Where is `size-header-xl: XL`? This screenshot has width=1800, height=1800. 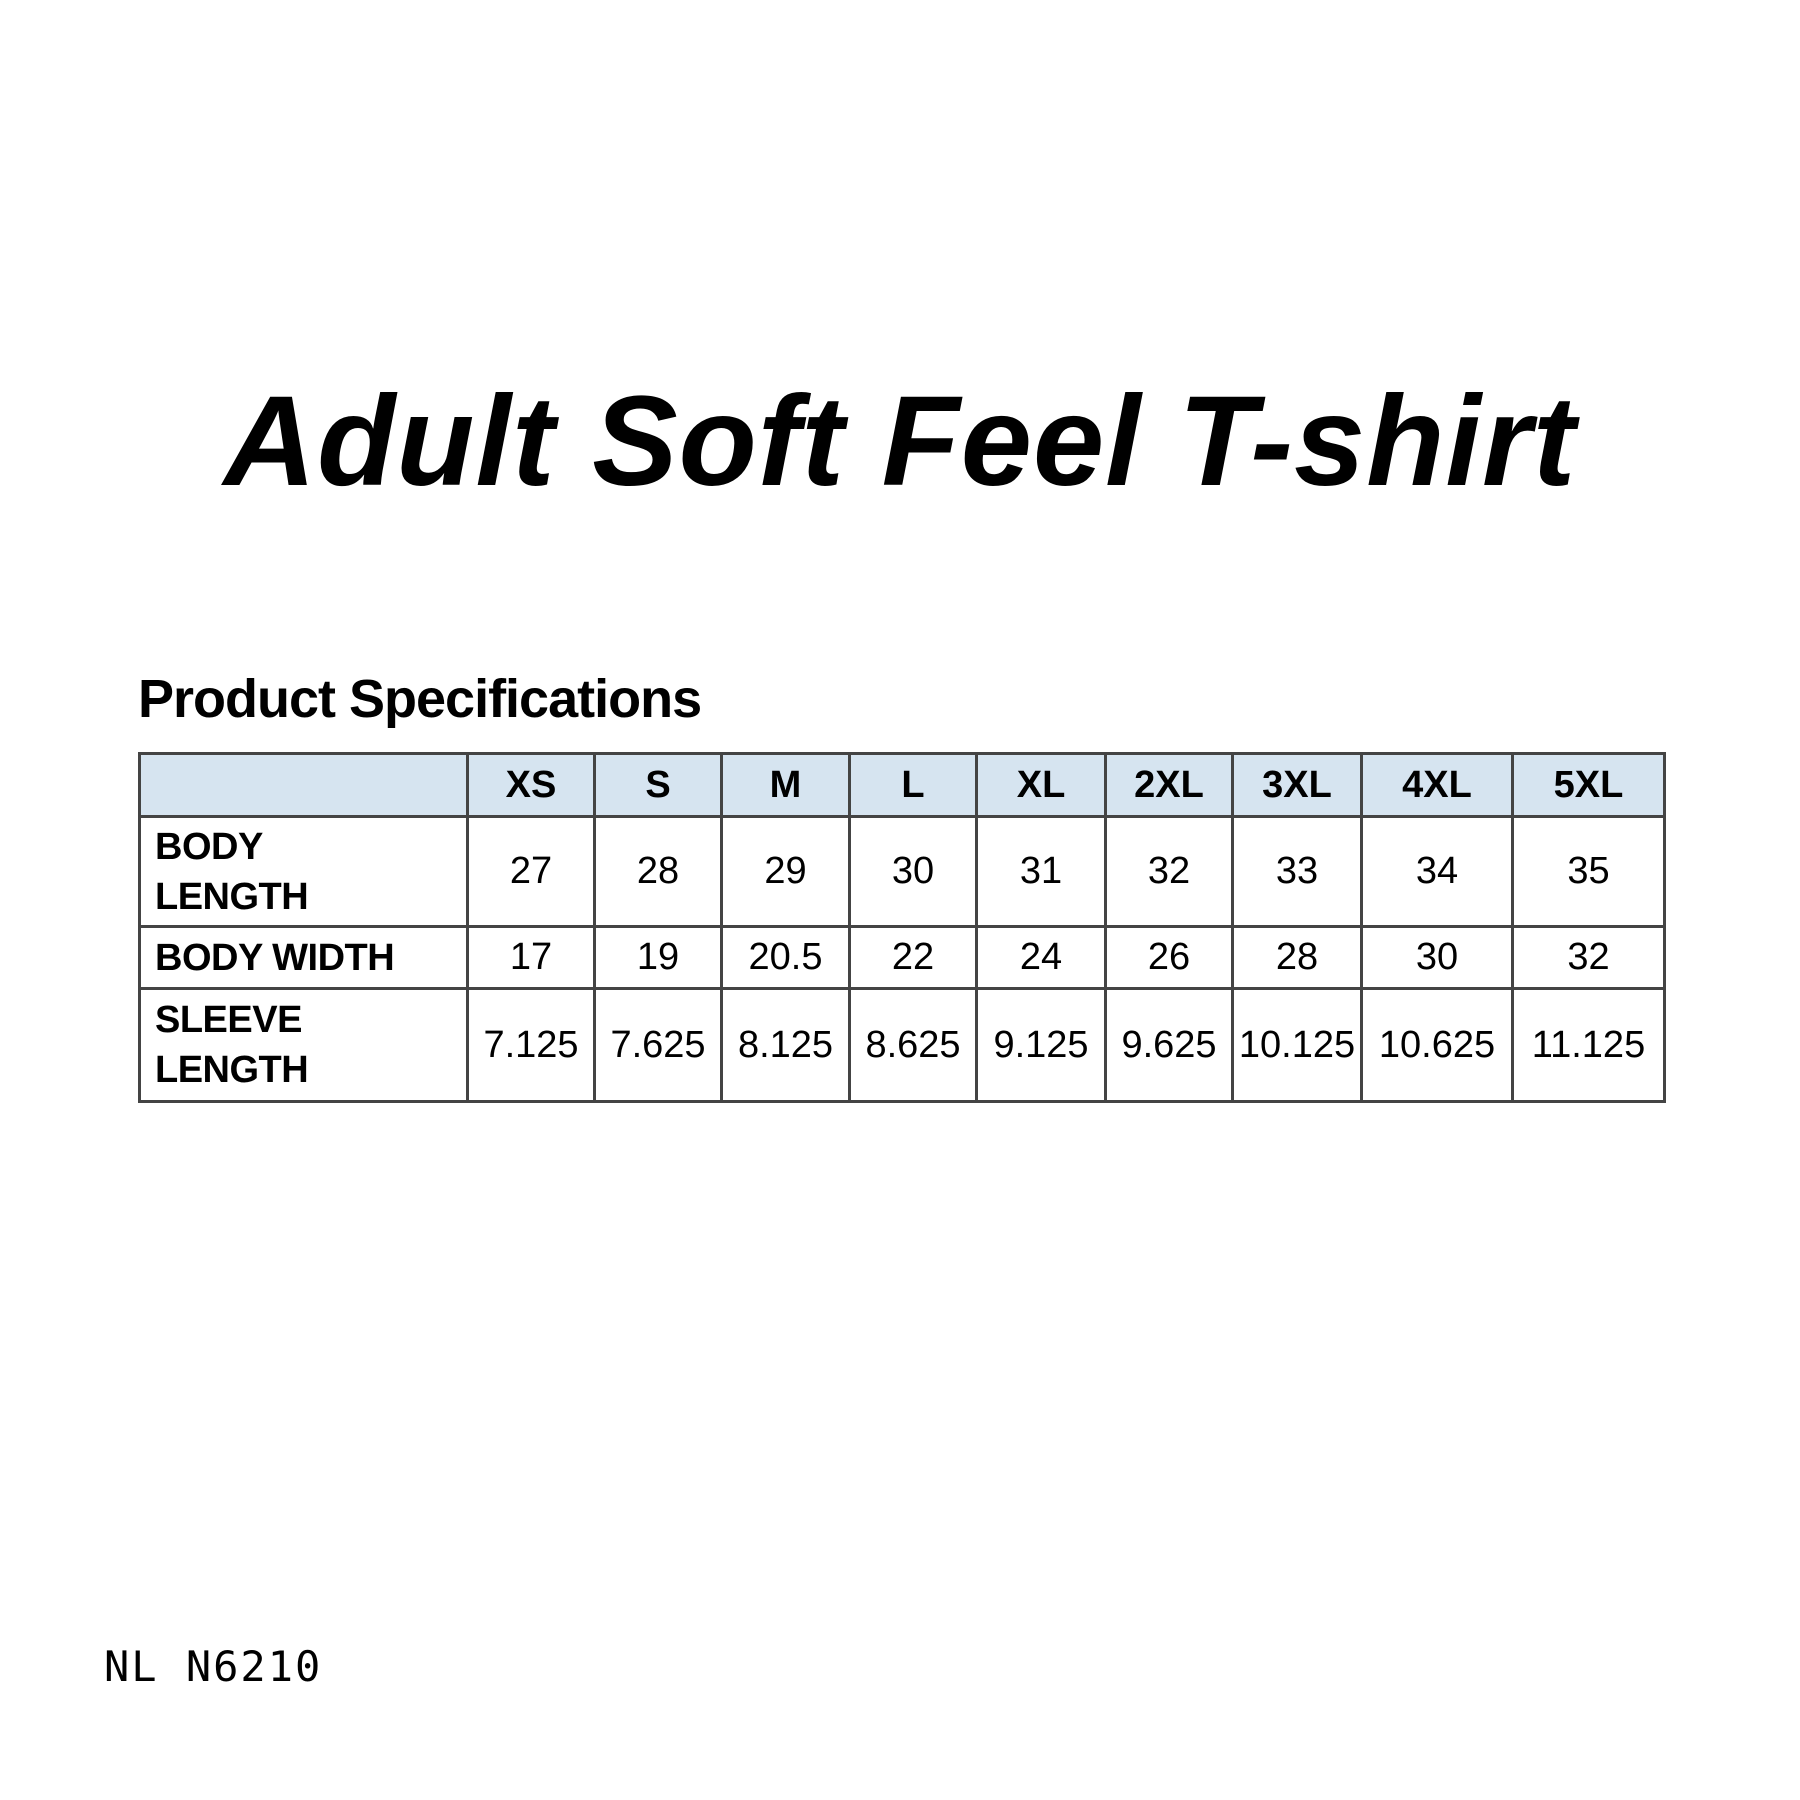
size-header-xl: XL is located at coordinates (1041, 785).